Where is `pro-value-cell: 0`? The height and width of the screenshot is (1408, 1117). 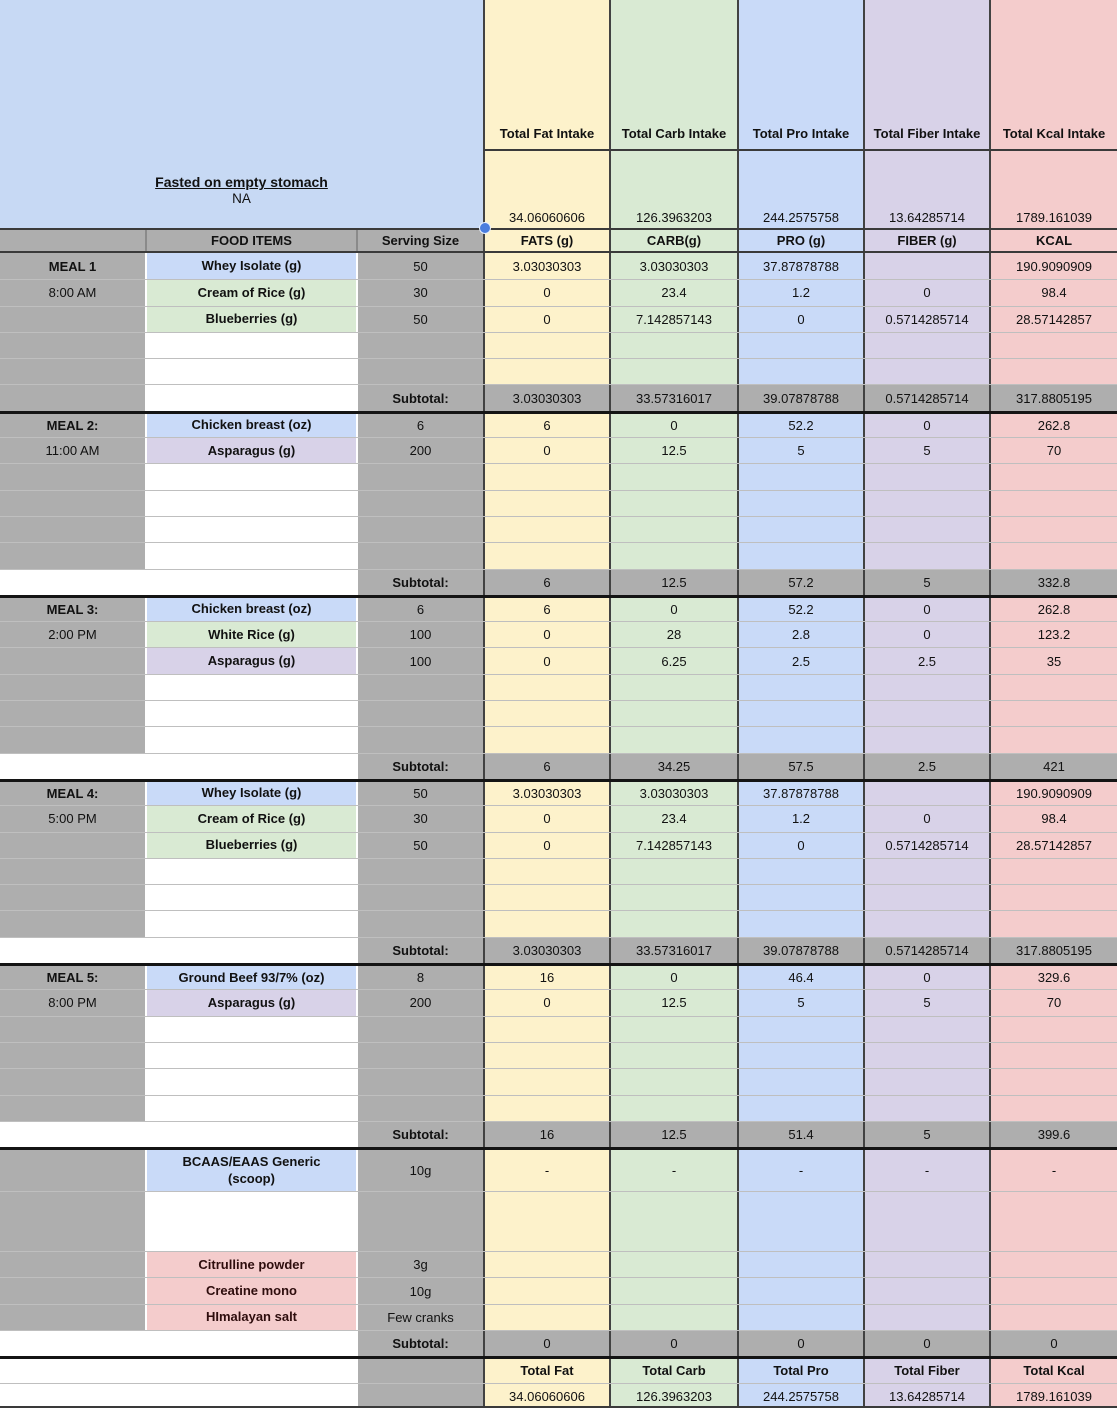 pro-value-cell: 0 is located at coordinates (800, 319).